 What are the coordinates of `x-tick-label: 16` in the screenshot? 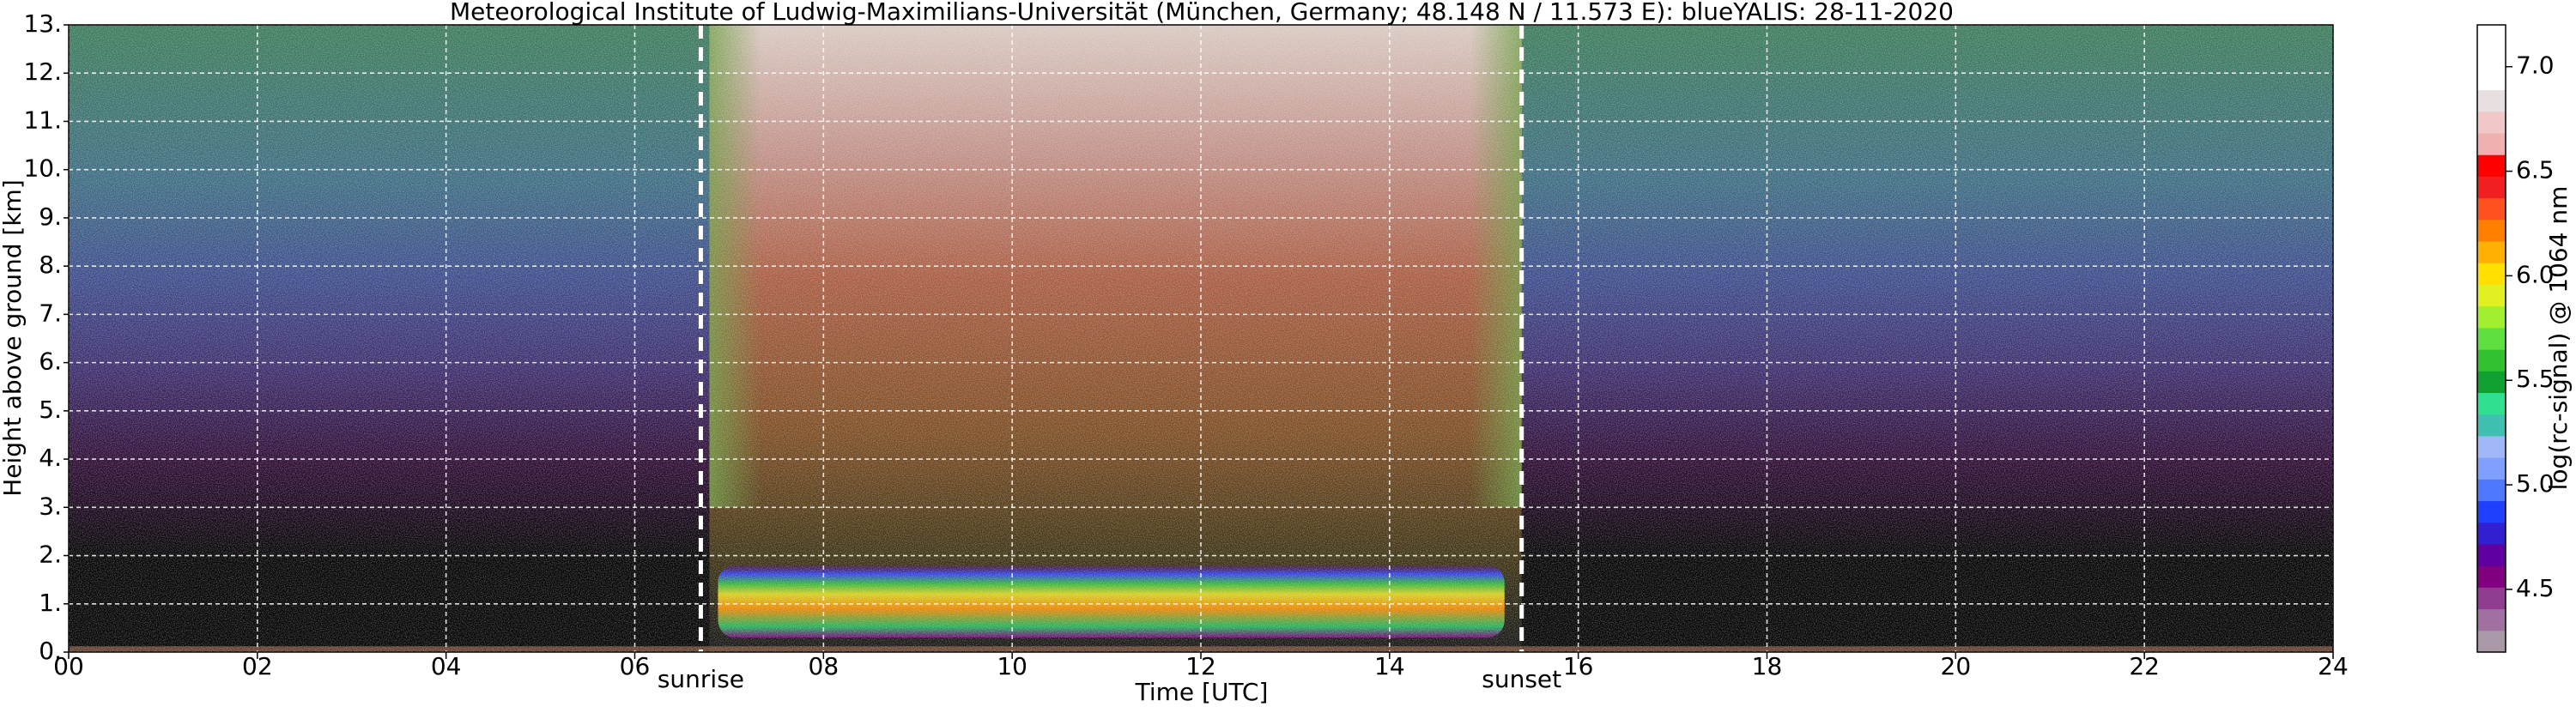 It's located at (1578, 666).